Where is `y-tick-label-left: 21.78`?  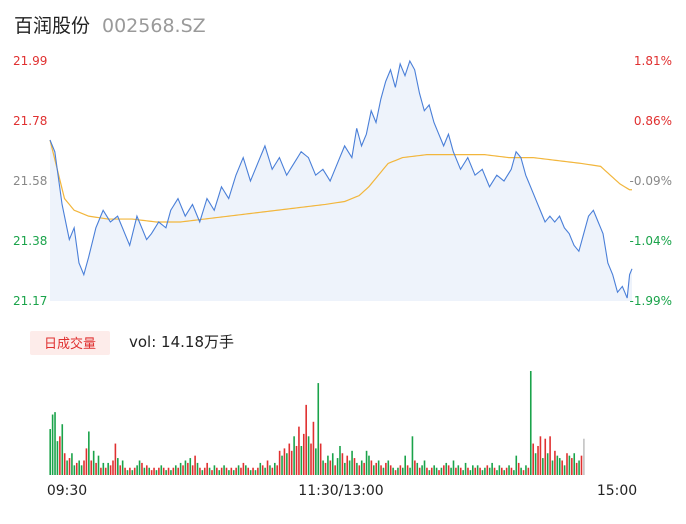 y-tick-label-left: 21.78 is located at coordinates (30, 121).